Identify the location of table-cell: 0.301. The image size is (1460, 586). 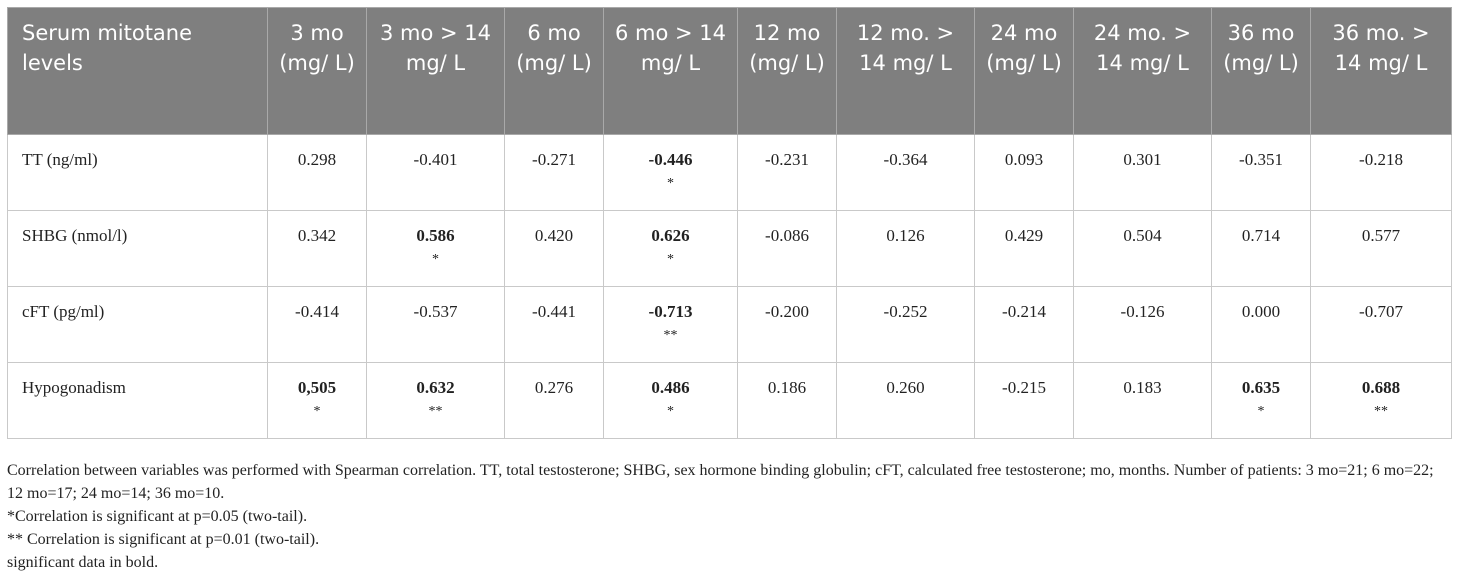
(1142, 172).